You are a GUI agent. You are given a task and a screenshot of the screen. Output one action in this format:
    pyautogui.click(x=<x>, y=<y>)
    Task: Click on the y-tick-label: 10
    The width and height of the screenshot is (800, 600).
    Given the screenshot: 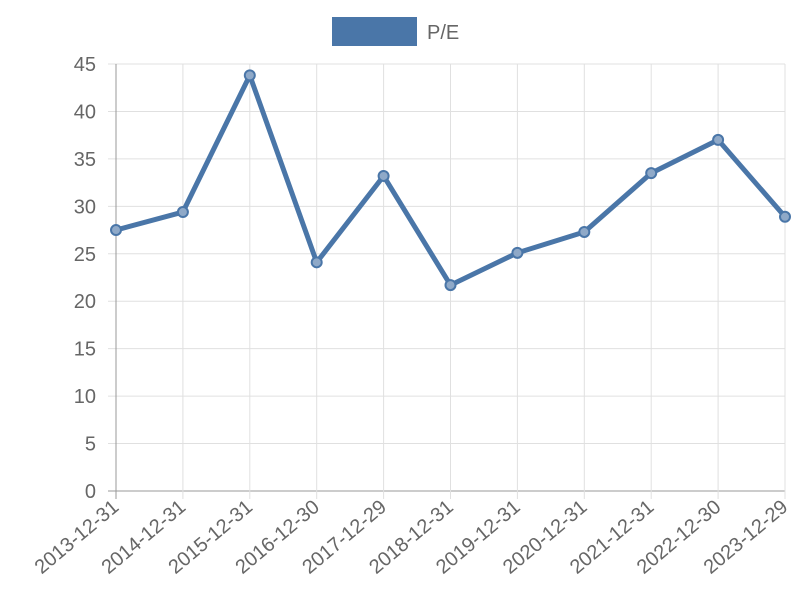 What is the action you would take?
    pyautogui.click(x=85, y=397)
    